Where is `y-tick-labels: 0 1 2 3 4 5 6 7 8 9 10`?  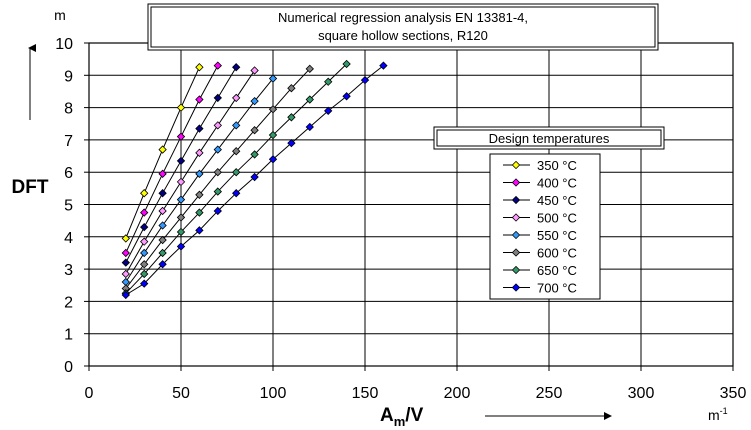
y-tick-labels: 0 1 2 3 4 5 6 7 8 9 10 is located at coordinates (64, 206).